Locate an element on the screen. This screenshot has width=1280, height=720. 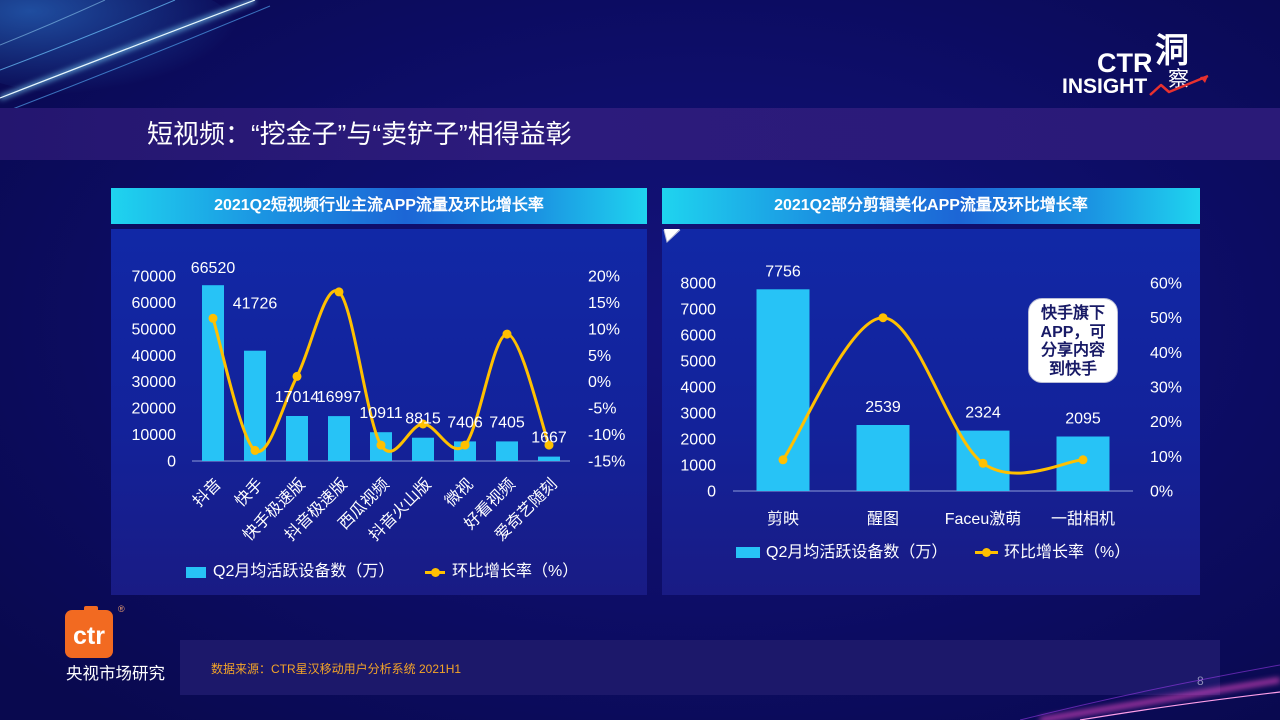
y-left-tick-label: 8000 is located at coordinates (698, 284).